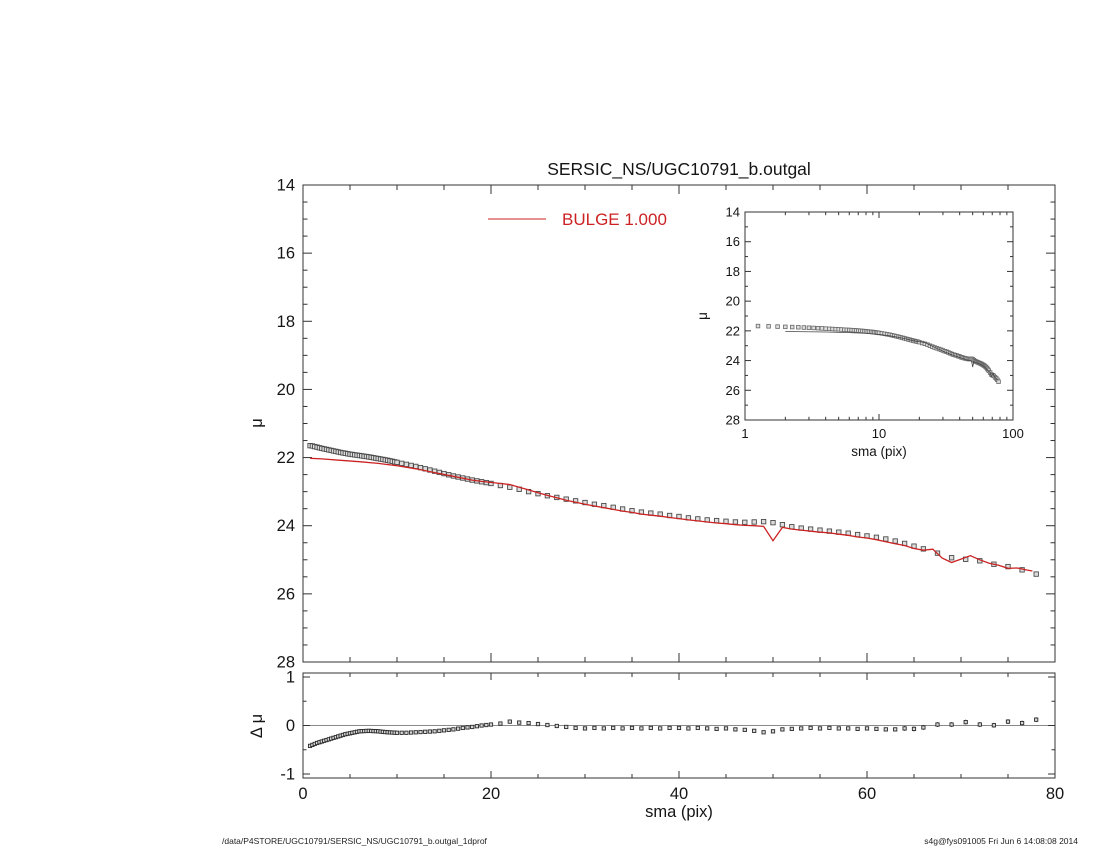 The image size is (1100, 850). Describe the element at coordinates (702, 316) in the screenshot. I see `inset-y-axis-label: μ` at that location.